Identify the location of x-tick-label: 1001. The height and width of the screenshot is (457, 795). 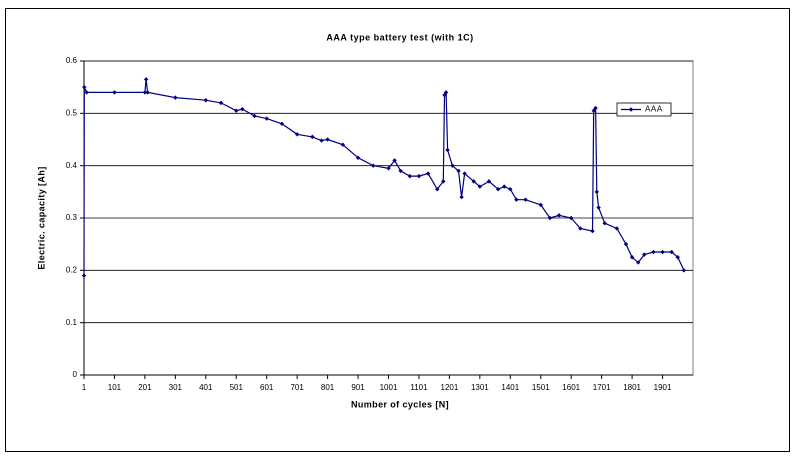
(389, 387).